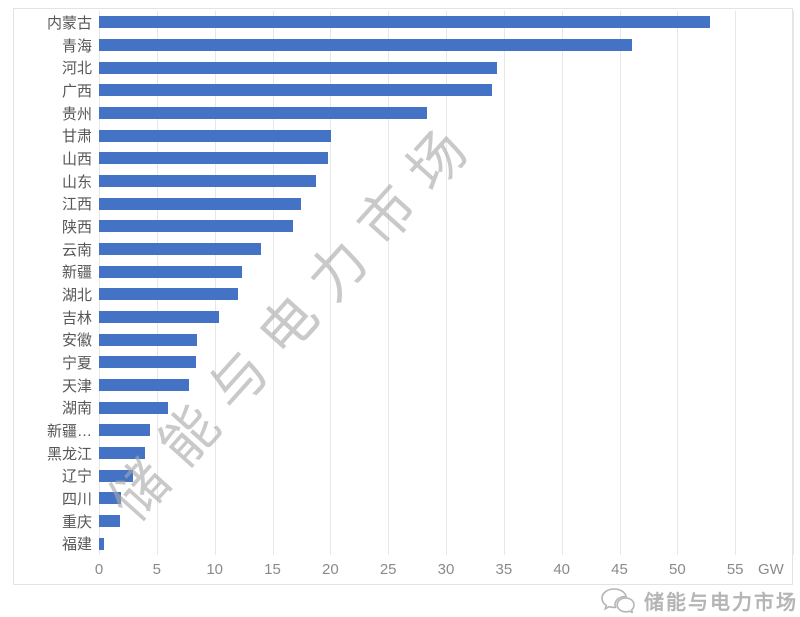 The width and height of the screenshot is (800, 617). What do you see at coordinates (76, 69) in the screenshot?
I see `category-label: 河北` at bounding box center [76, 69].